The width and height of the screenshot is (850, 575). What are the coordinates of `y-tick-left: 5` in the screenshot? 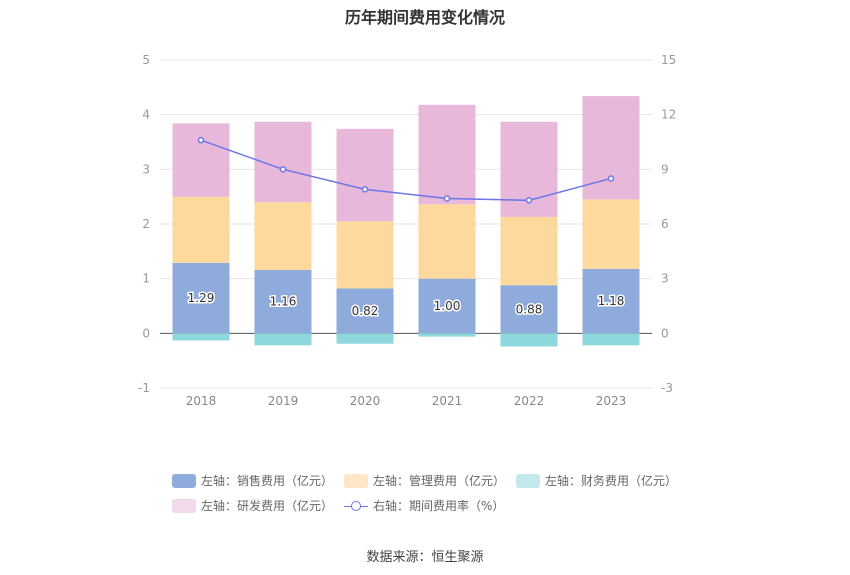 It's located at (146, 60).